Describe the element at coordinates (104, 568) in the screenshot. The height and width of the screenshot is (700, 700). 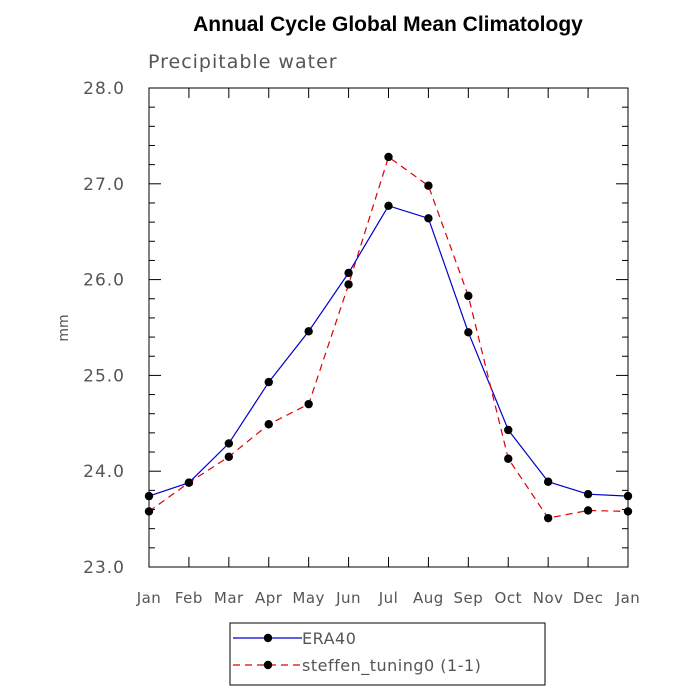
I see `y-tick-label: 23.0` at that location.